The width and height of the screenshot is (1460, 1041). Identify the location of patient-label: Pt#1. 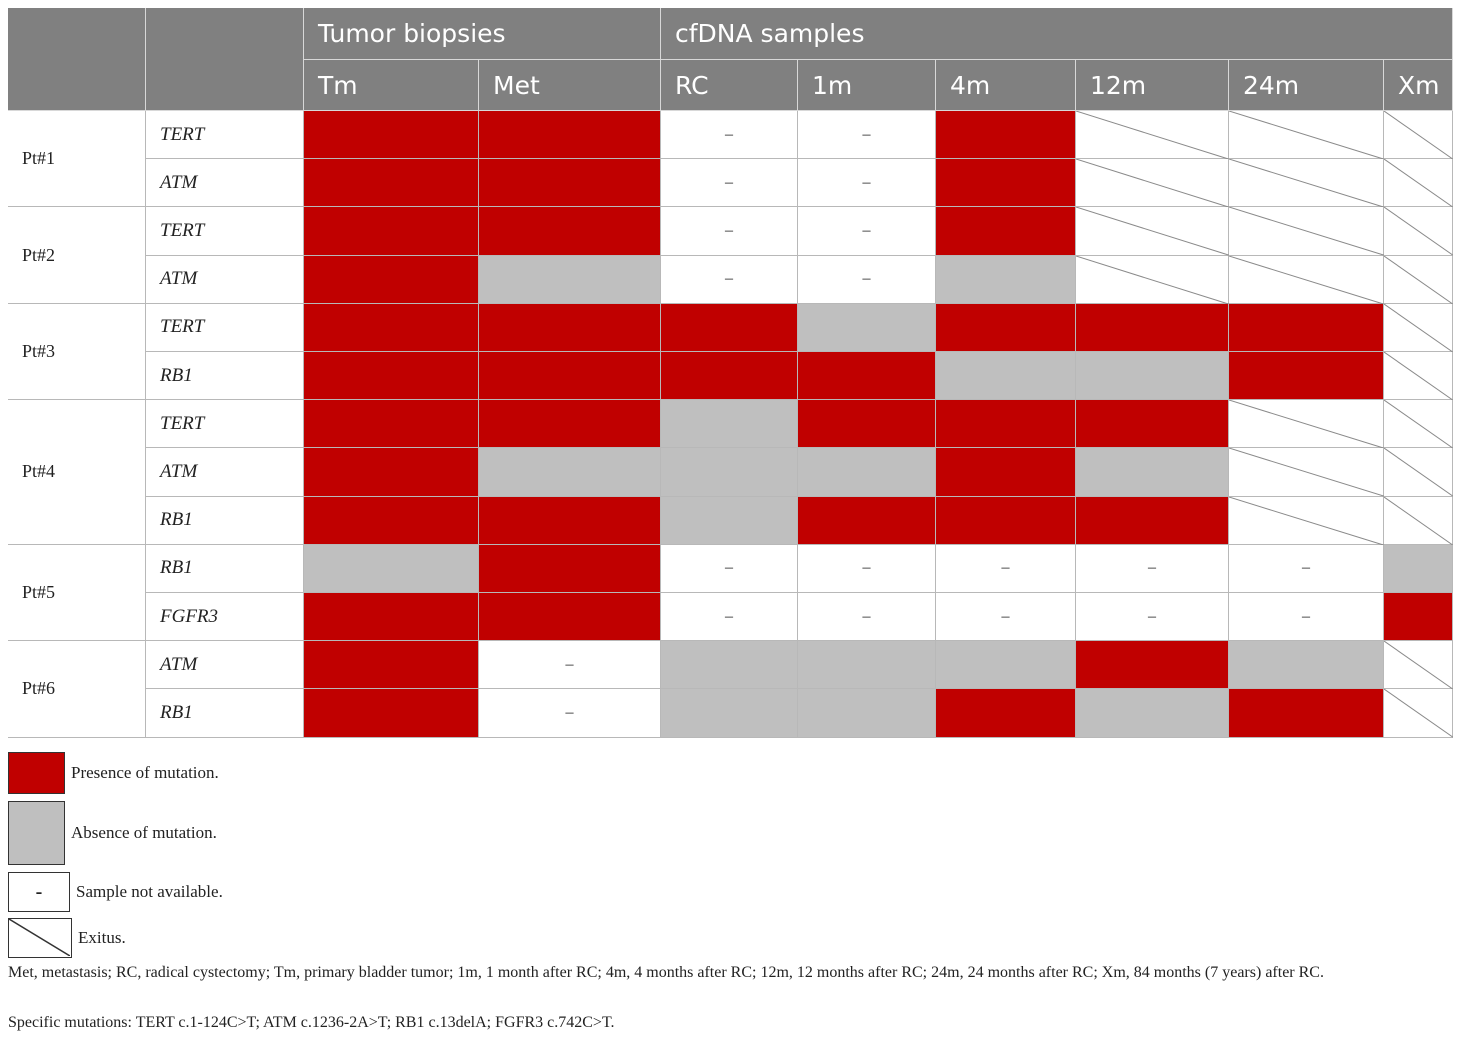
(77, 159).